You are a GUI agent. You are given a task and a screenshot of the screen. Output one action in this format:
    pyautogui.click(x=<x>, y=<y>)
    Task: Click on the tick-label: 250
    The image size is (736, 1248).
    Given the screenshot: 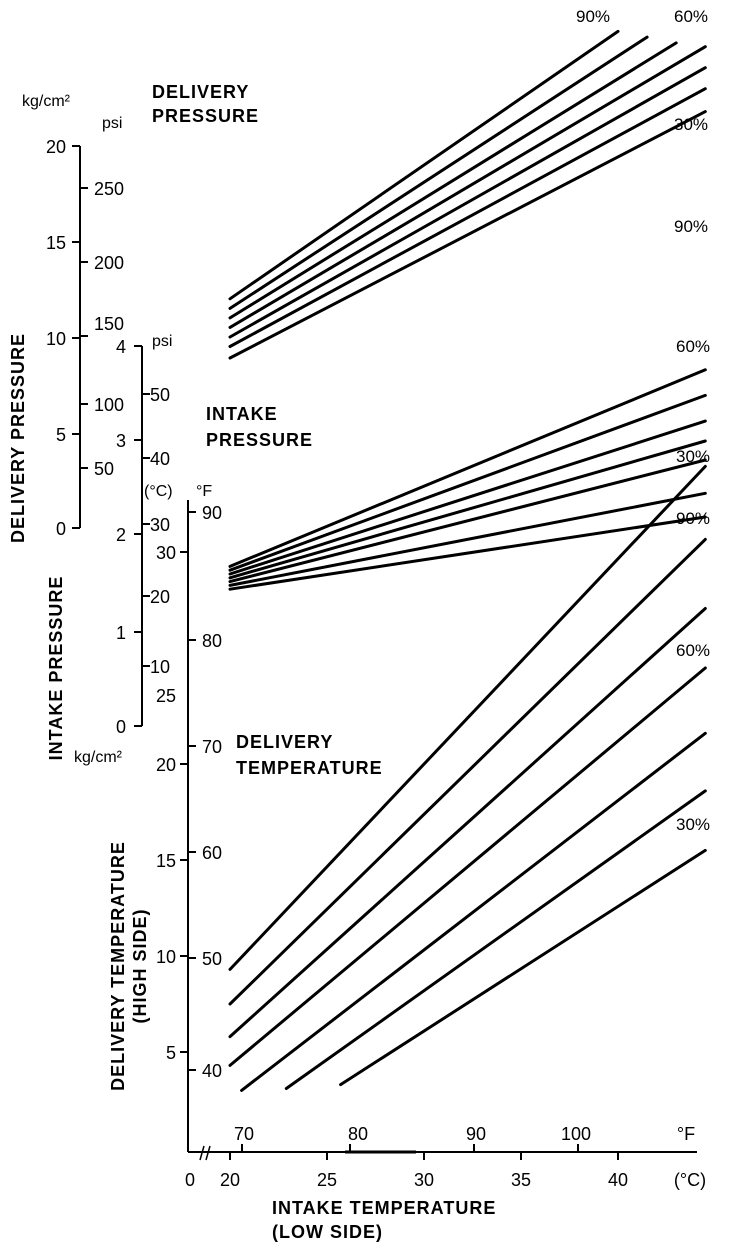 What is the action you would take?
    pyautogui.click(x=109, y=189)
    